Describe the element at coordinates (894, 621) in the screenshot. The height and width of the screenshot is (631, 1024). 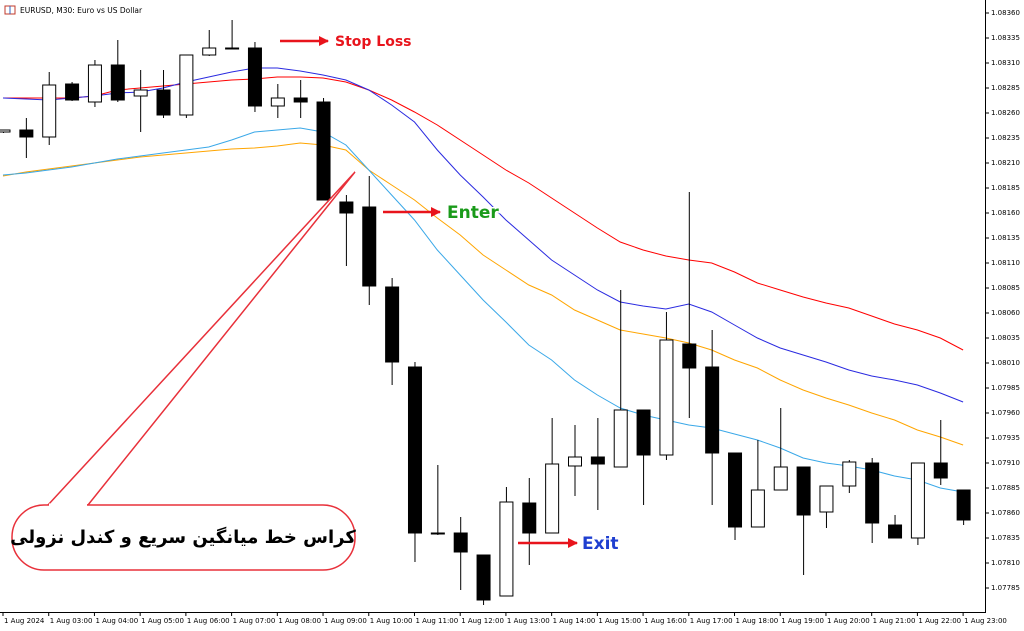
I see `x-tick-label: 1 Aug 21:00` at that location.